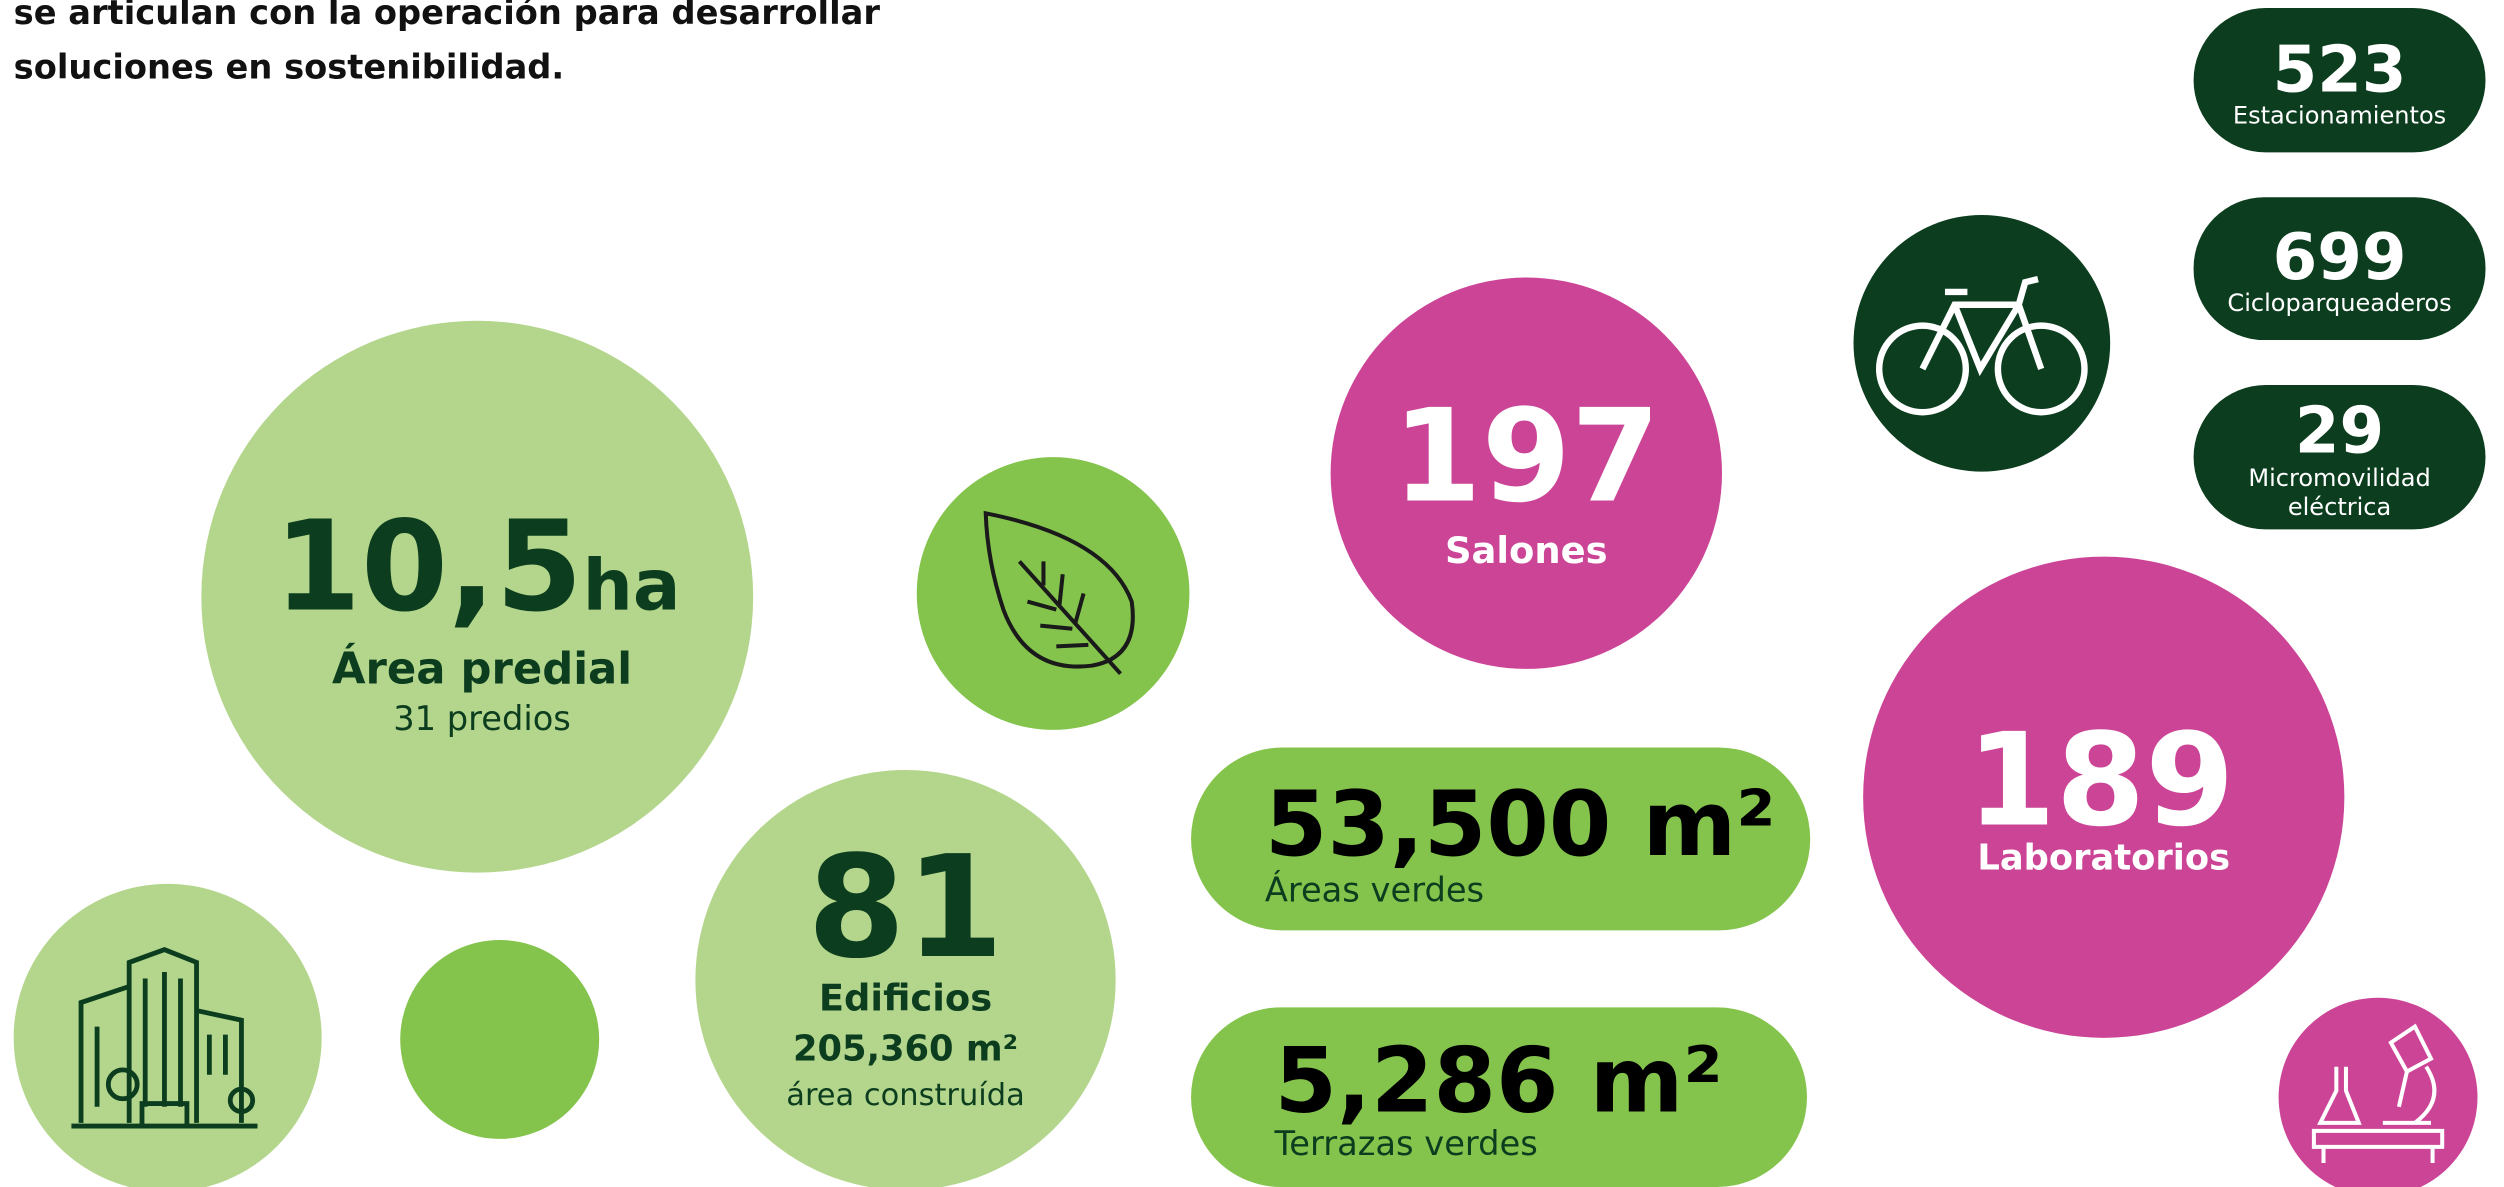  I want to click on leaf-circle, so click(1053, 593).